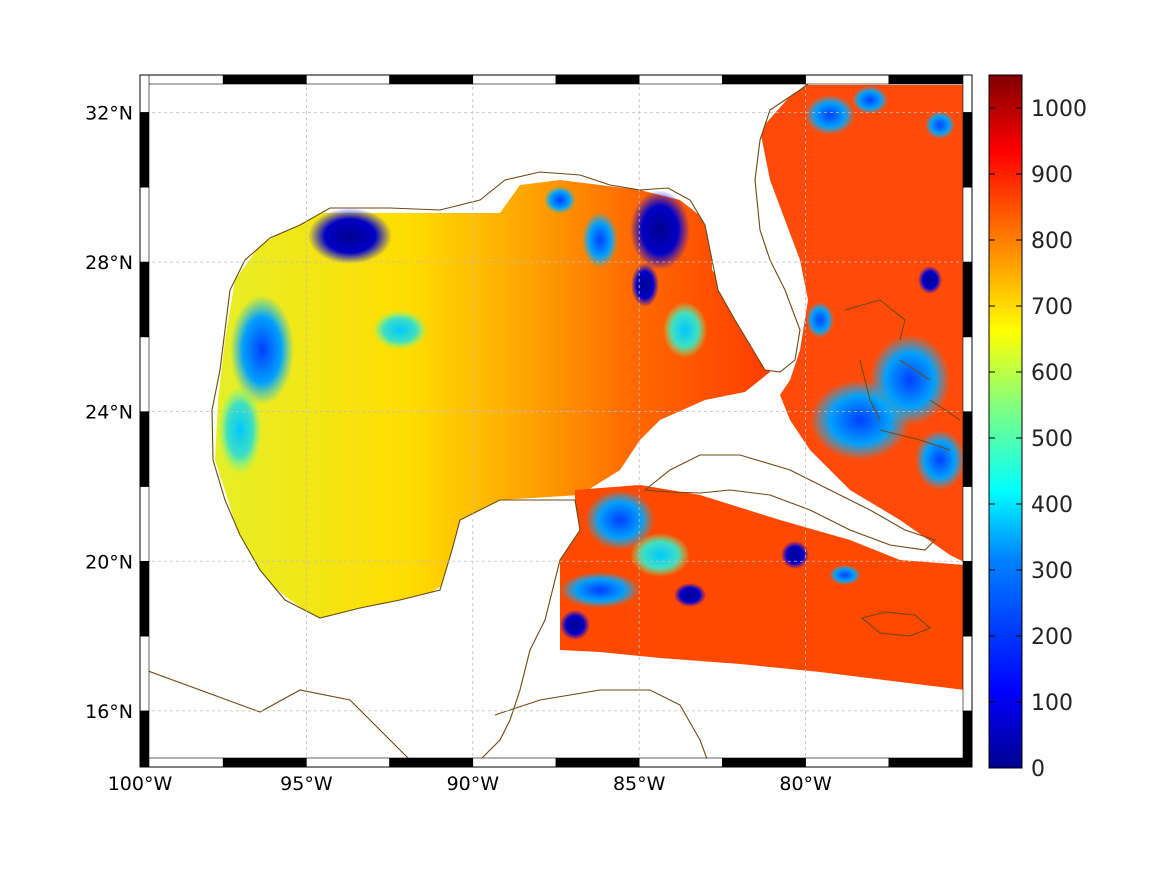 The width and height of the screenshot is (1167, 875). What do you see at coordinates (1052, 439) in the screenshot?
I see `colorbar-tick-label: 500` at bounding box center [1052, 439].